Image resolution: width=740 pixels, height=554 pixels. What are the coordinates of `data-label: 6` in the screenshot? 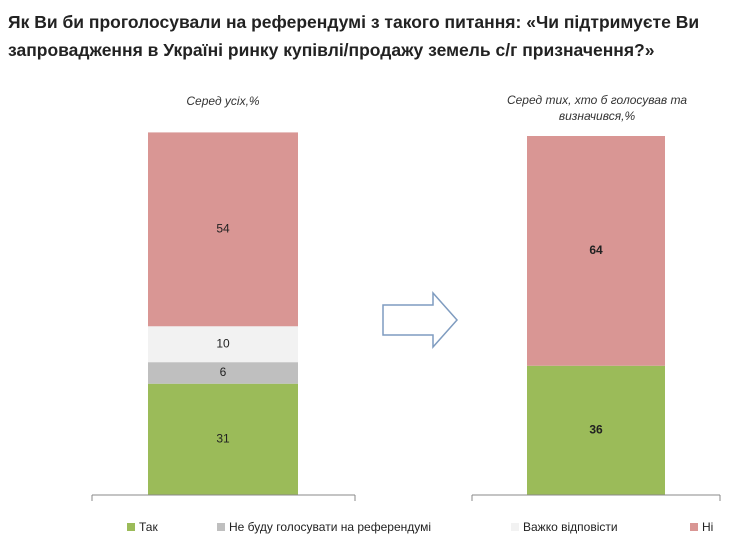 It's located at (223, 372).